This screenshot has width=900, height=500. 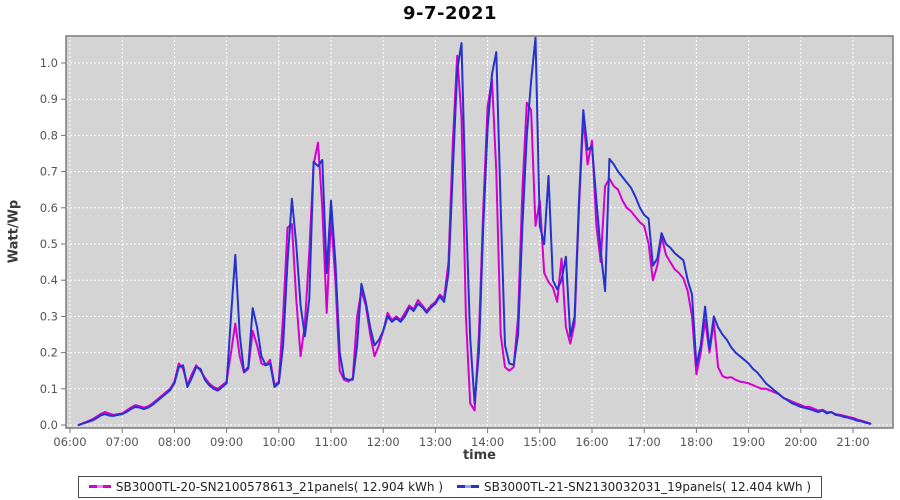 I want to click on svg-text: 19:00, so click(x=748, y=442).